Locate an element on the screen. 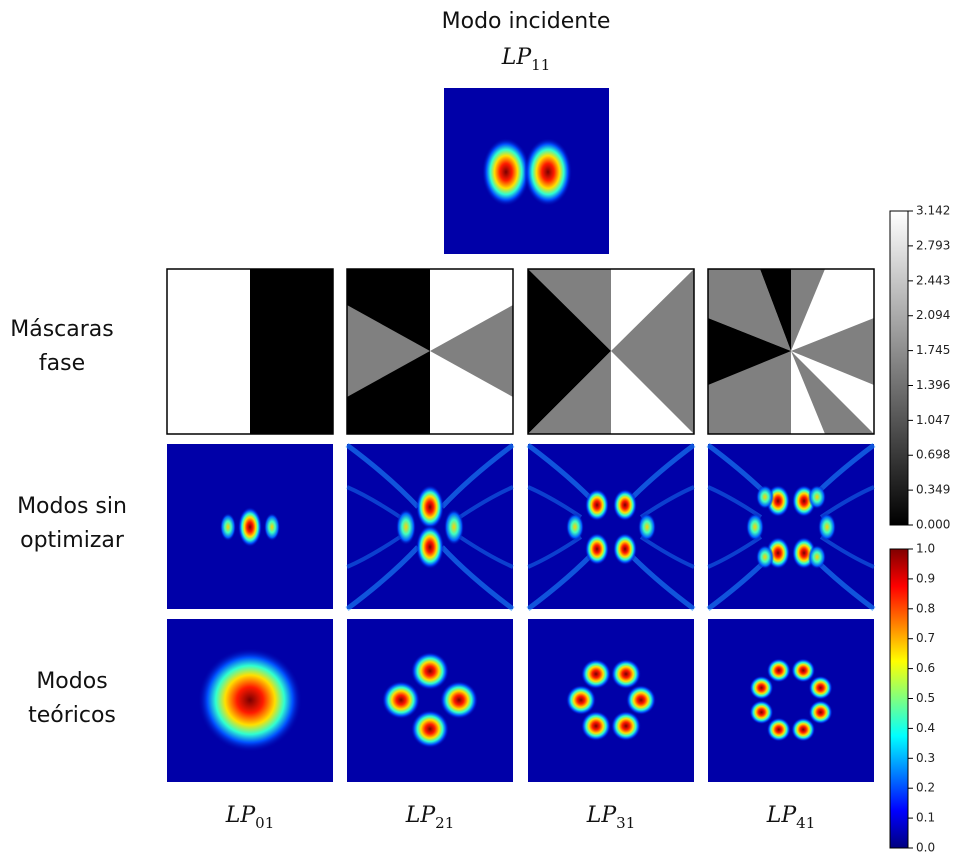 The height and width of the screenshot is (860, 961). colorbar-tick-label: 0.349 is located at coordinates (933, 490).